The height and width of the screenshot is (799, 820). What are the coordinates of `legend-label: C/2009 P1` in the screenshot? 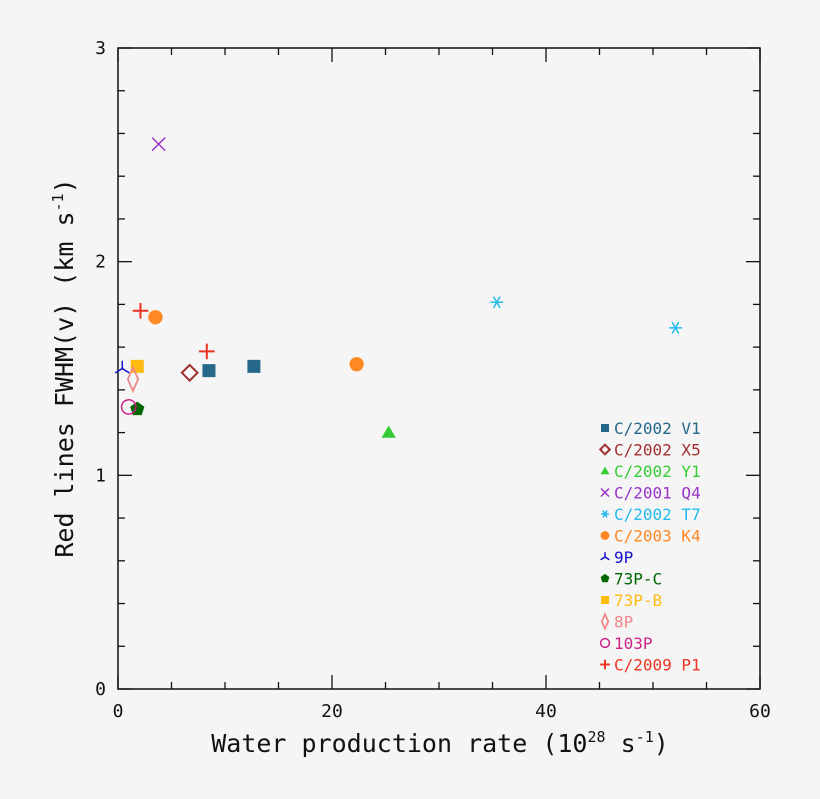 It's located at (657, 665).